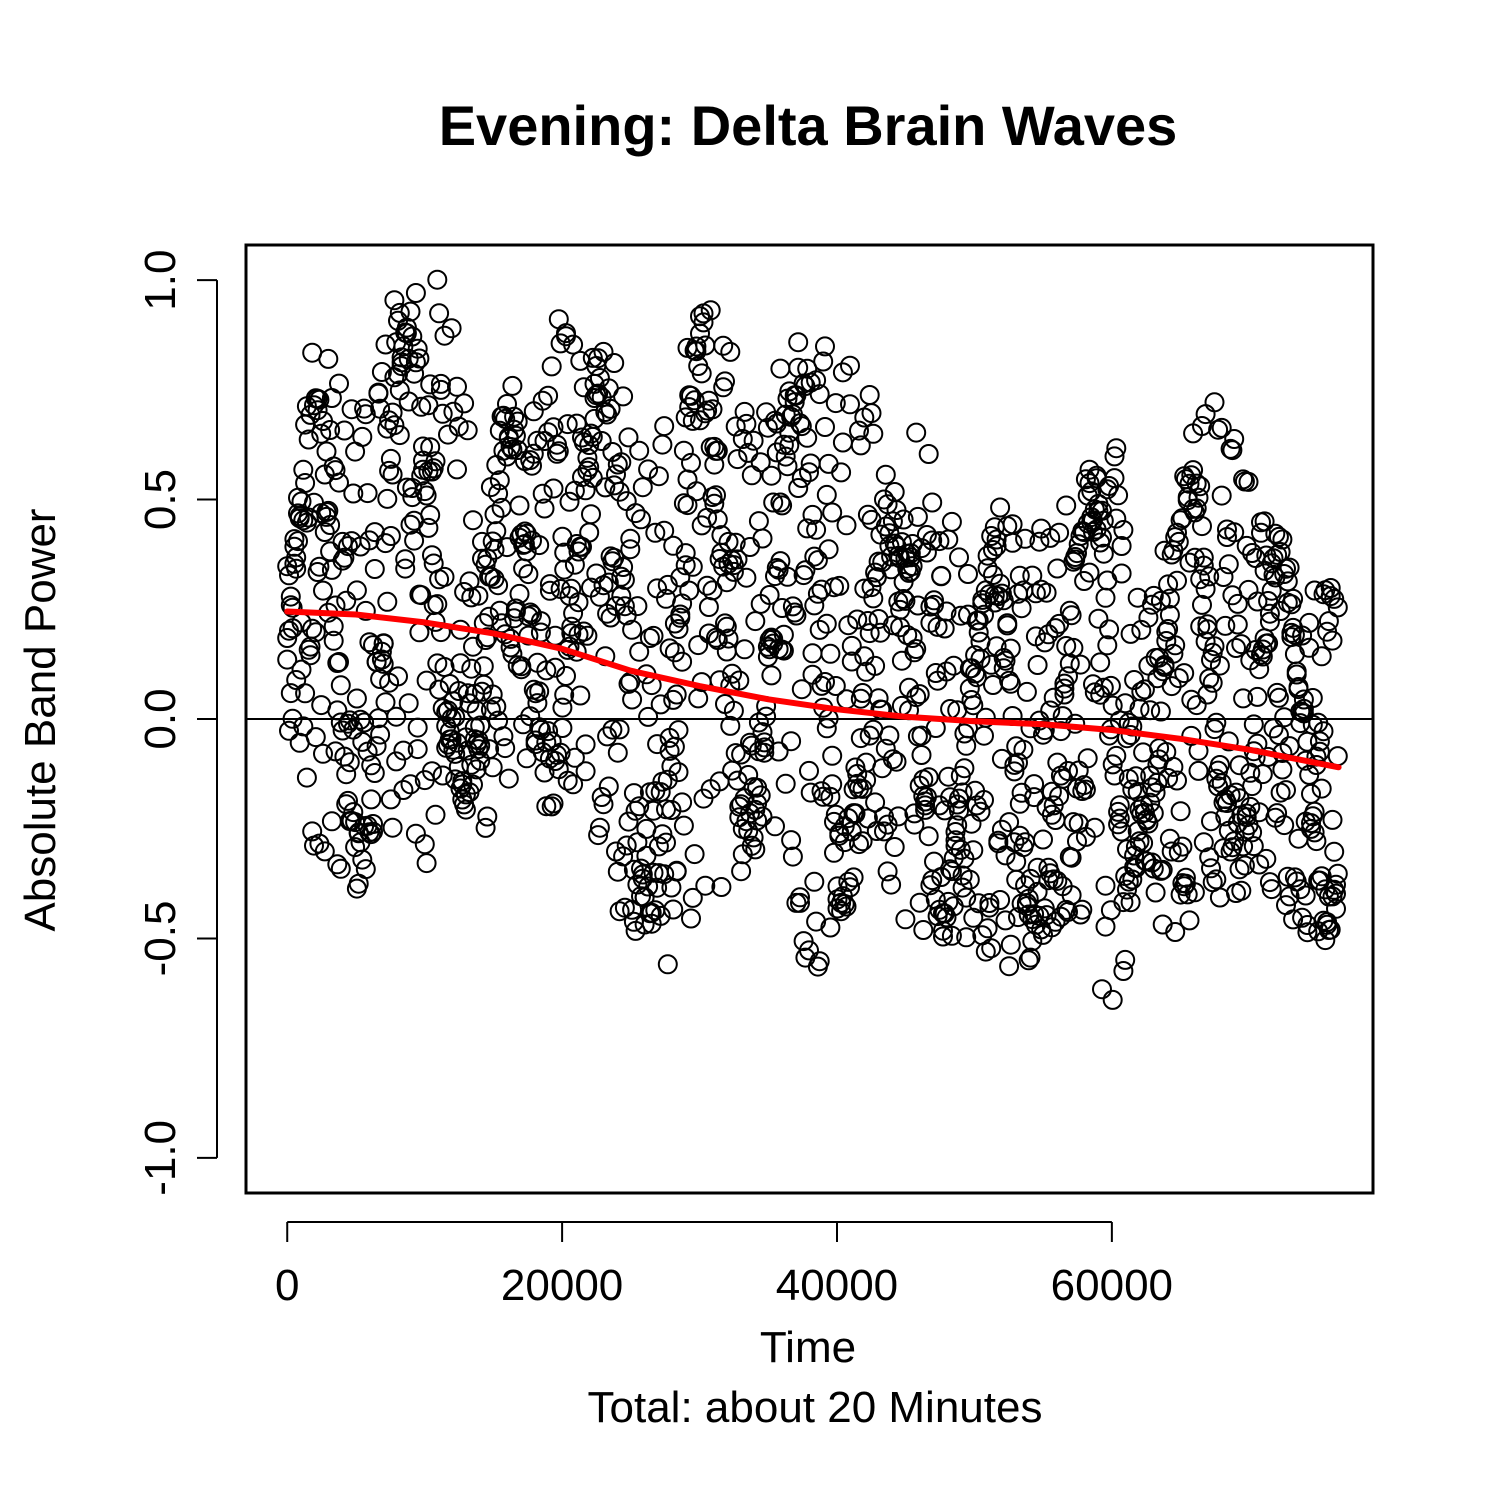 Image resolution: width=1500 pixels, height=1500 pixels. What do you see at coordinates (808, 125) in the screenshot?
I see `chart-title: Evening: Delta Brain Waves` at bounding box center [808, 125].